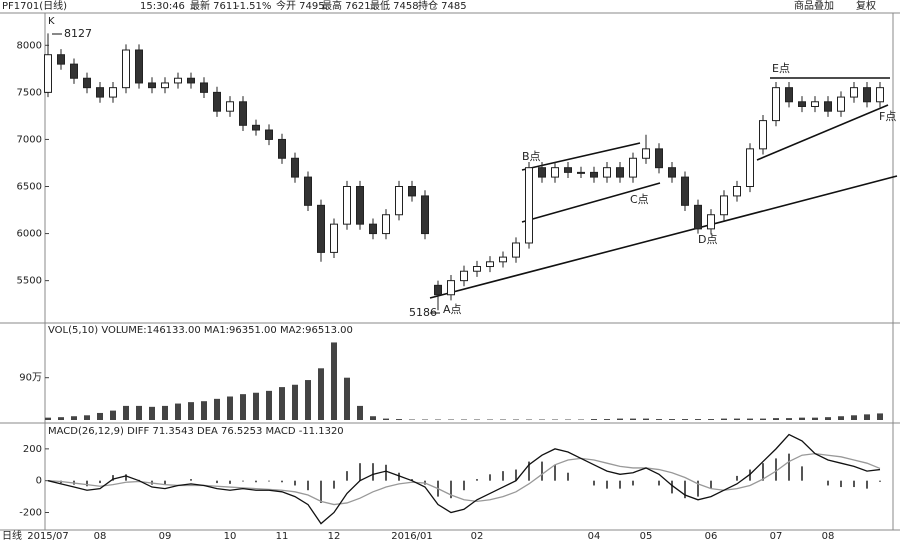 The height and width of the screenshot is (542, 900). I want to click on y-tick-label: 90万, so click(30, 378).